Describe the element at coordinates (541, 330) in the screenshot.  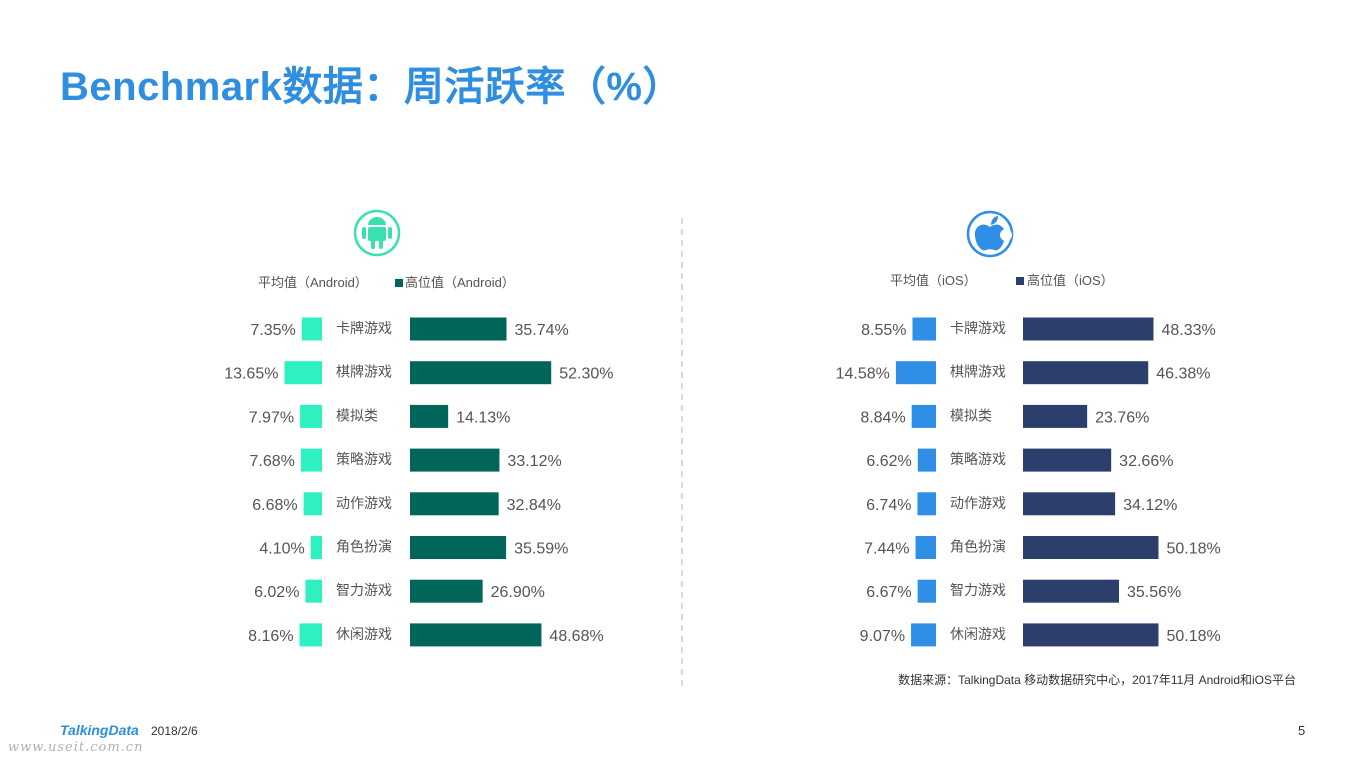
I see `android-high-value-label: 35.74%` at that location.